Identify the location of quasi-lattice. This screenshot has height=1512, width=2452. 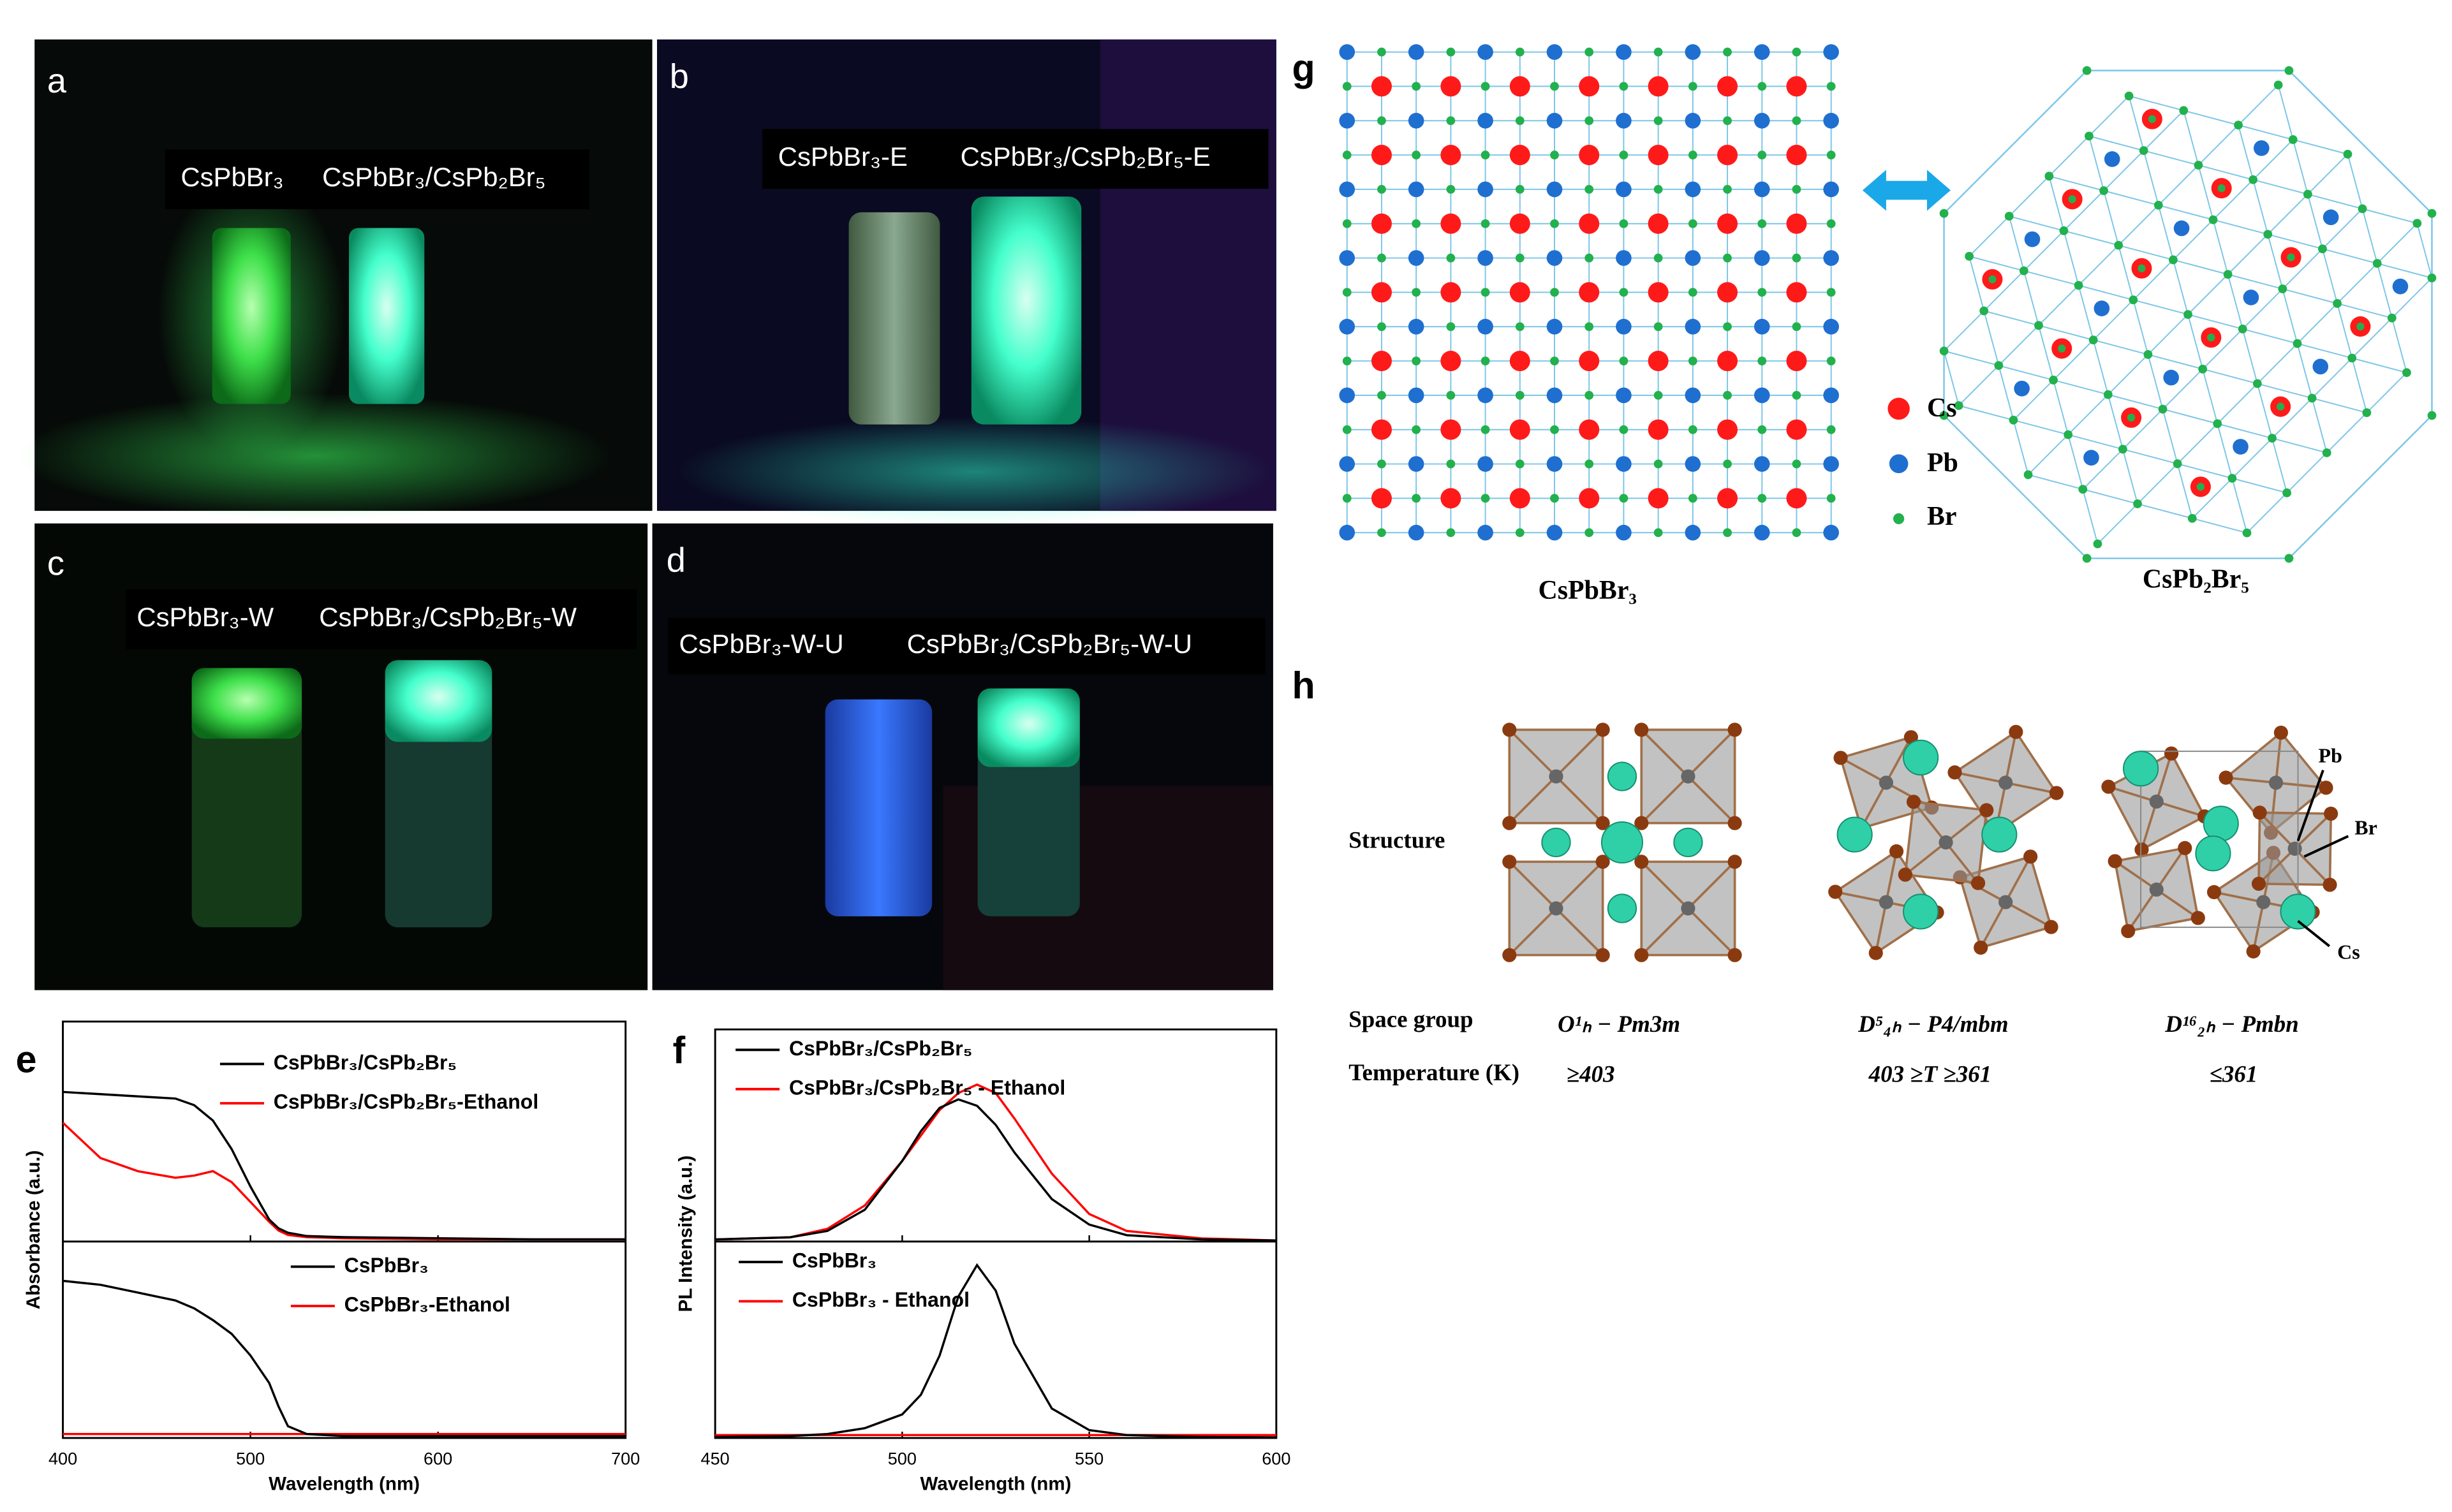
(2188, 314).